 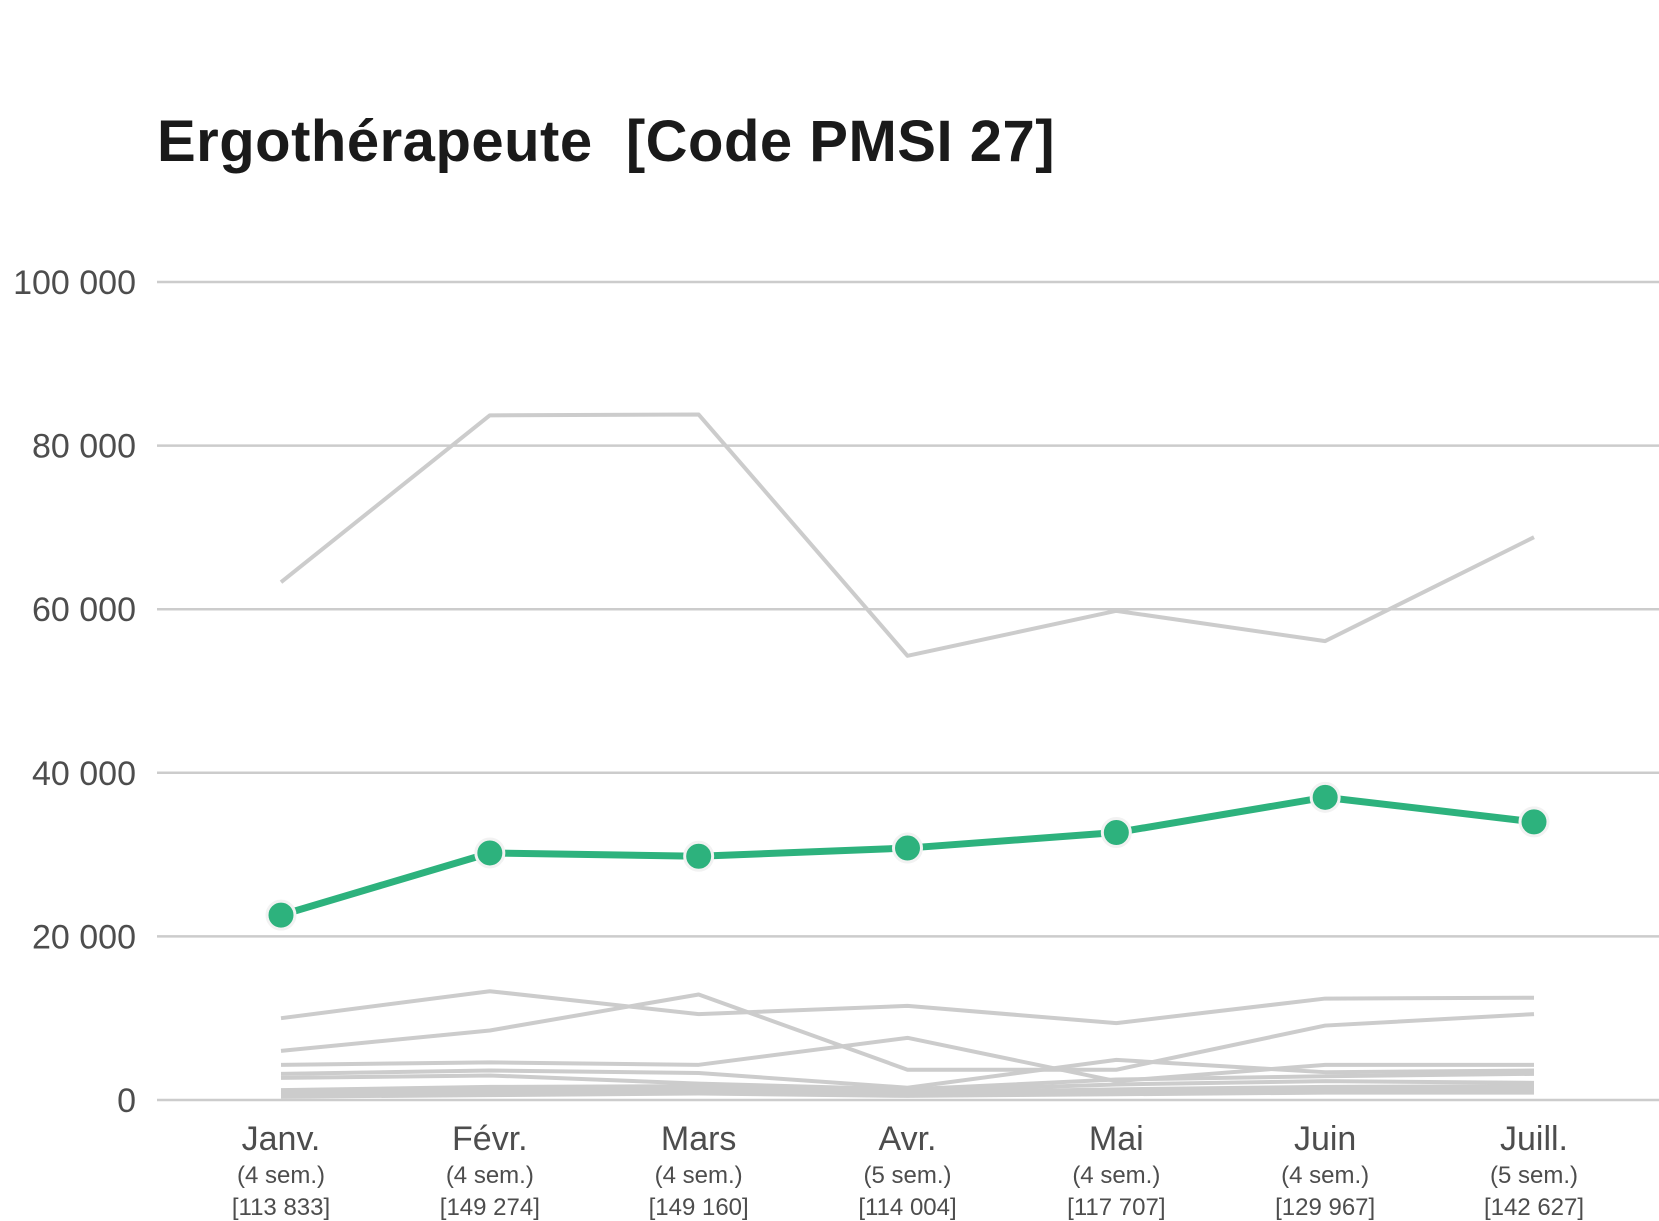 What do you see at coordinates (281, 1207) in the screenshot?
I see `x-tick-total-label: [113 833]` at bounding box center [281, 1207].